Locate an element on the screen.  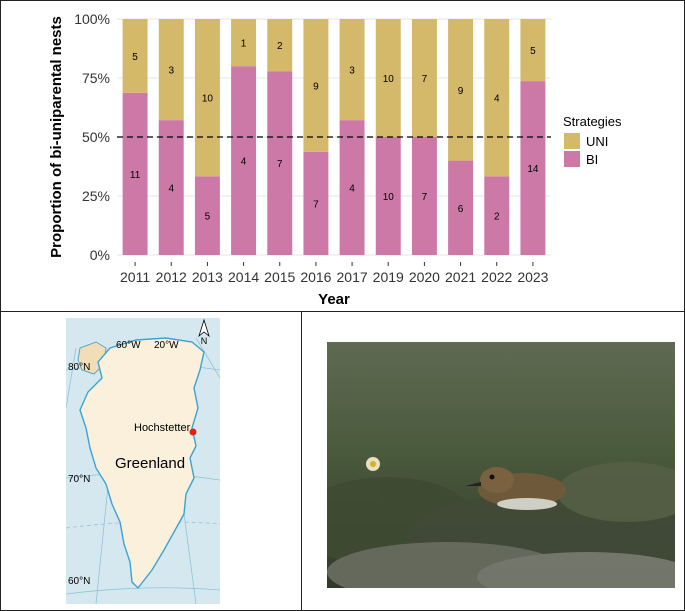
x-tick-label: 2022 is located at coordinates (496, 277).